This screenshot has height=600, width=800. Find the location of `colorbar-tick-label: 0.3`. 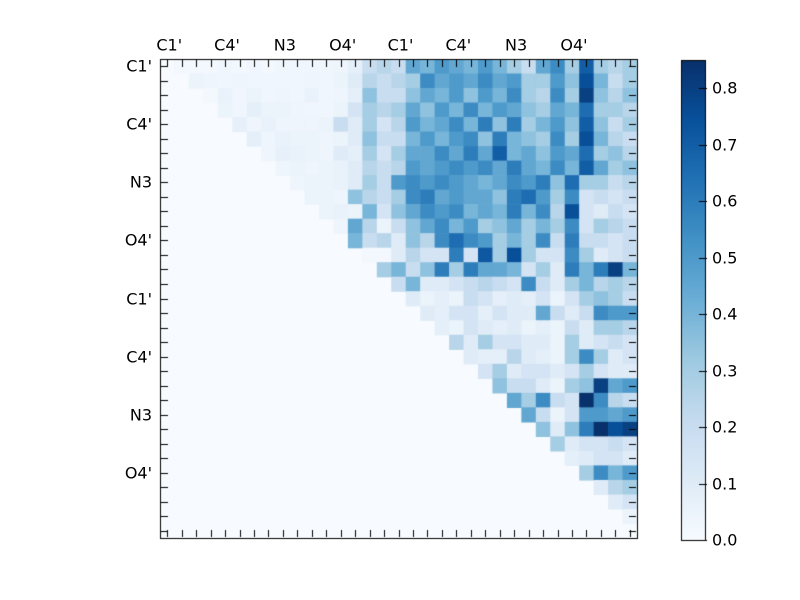

colorbar-tick-label: 0.3 is located at coordinates (725, 371).